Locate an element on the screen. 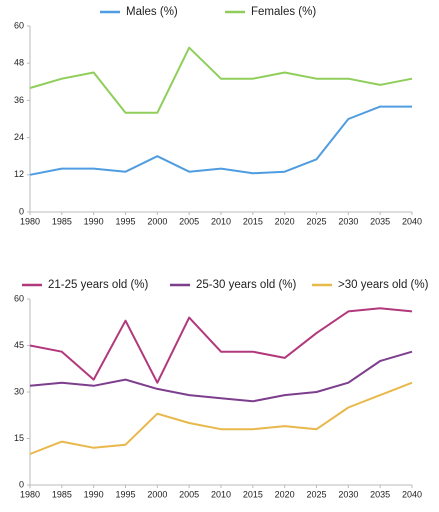  y-tick-label: 24 is located at coordinates (19, 137).